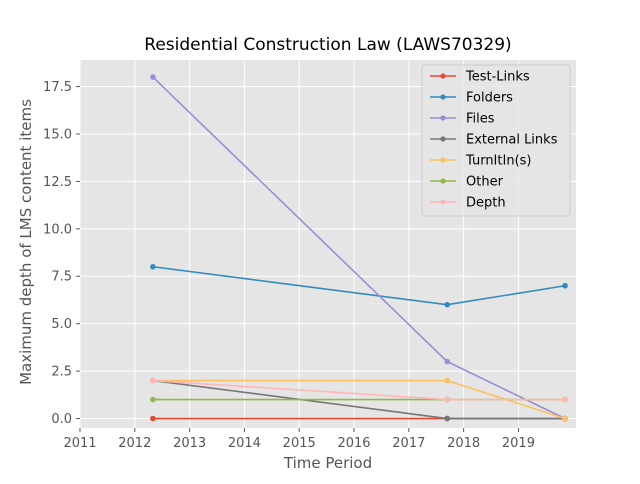 This screenshot has width=640, height=484. I want to click on legend-label: Other, so click(485, 182).